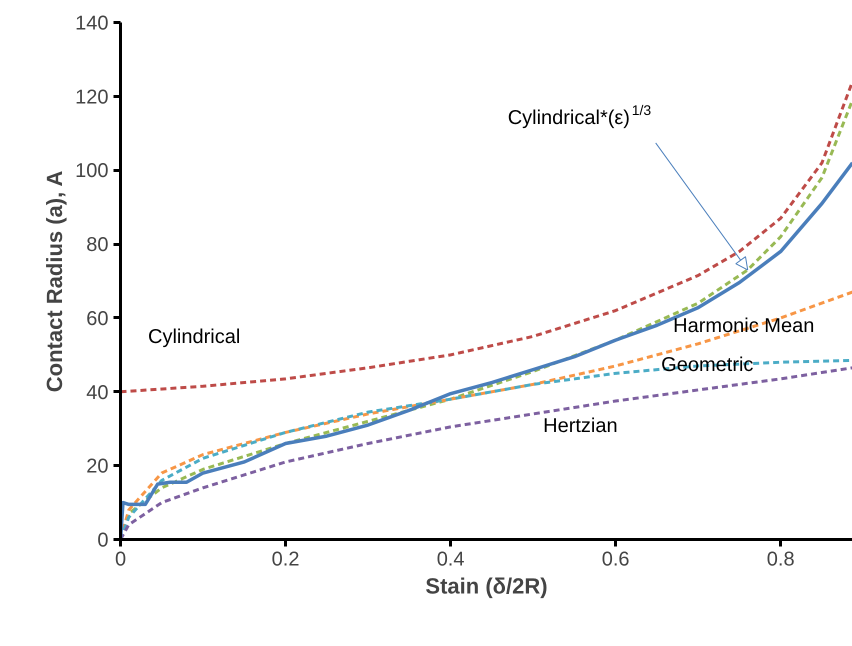 The height and width of the screenshot is (646, 852). What do you see at coordinates (486, 586) in the screenshot?
I see `x-axis-title: Stain (δ/2R)` at bounding box center [486, 586].